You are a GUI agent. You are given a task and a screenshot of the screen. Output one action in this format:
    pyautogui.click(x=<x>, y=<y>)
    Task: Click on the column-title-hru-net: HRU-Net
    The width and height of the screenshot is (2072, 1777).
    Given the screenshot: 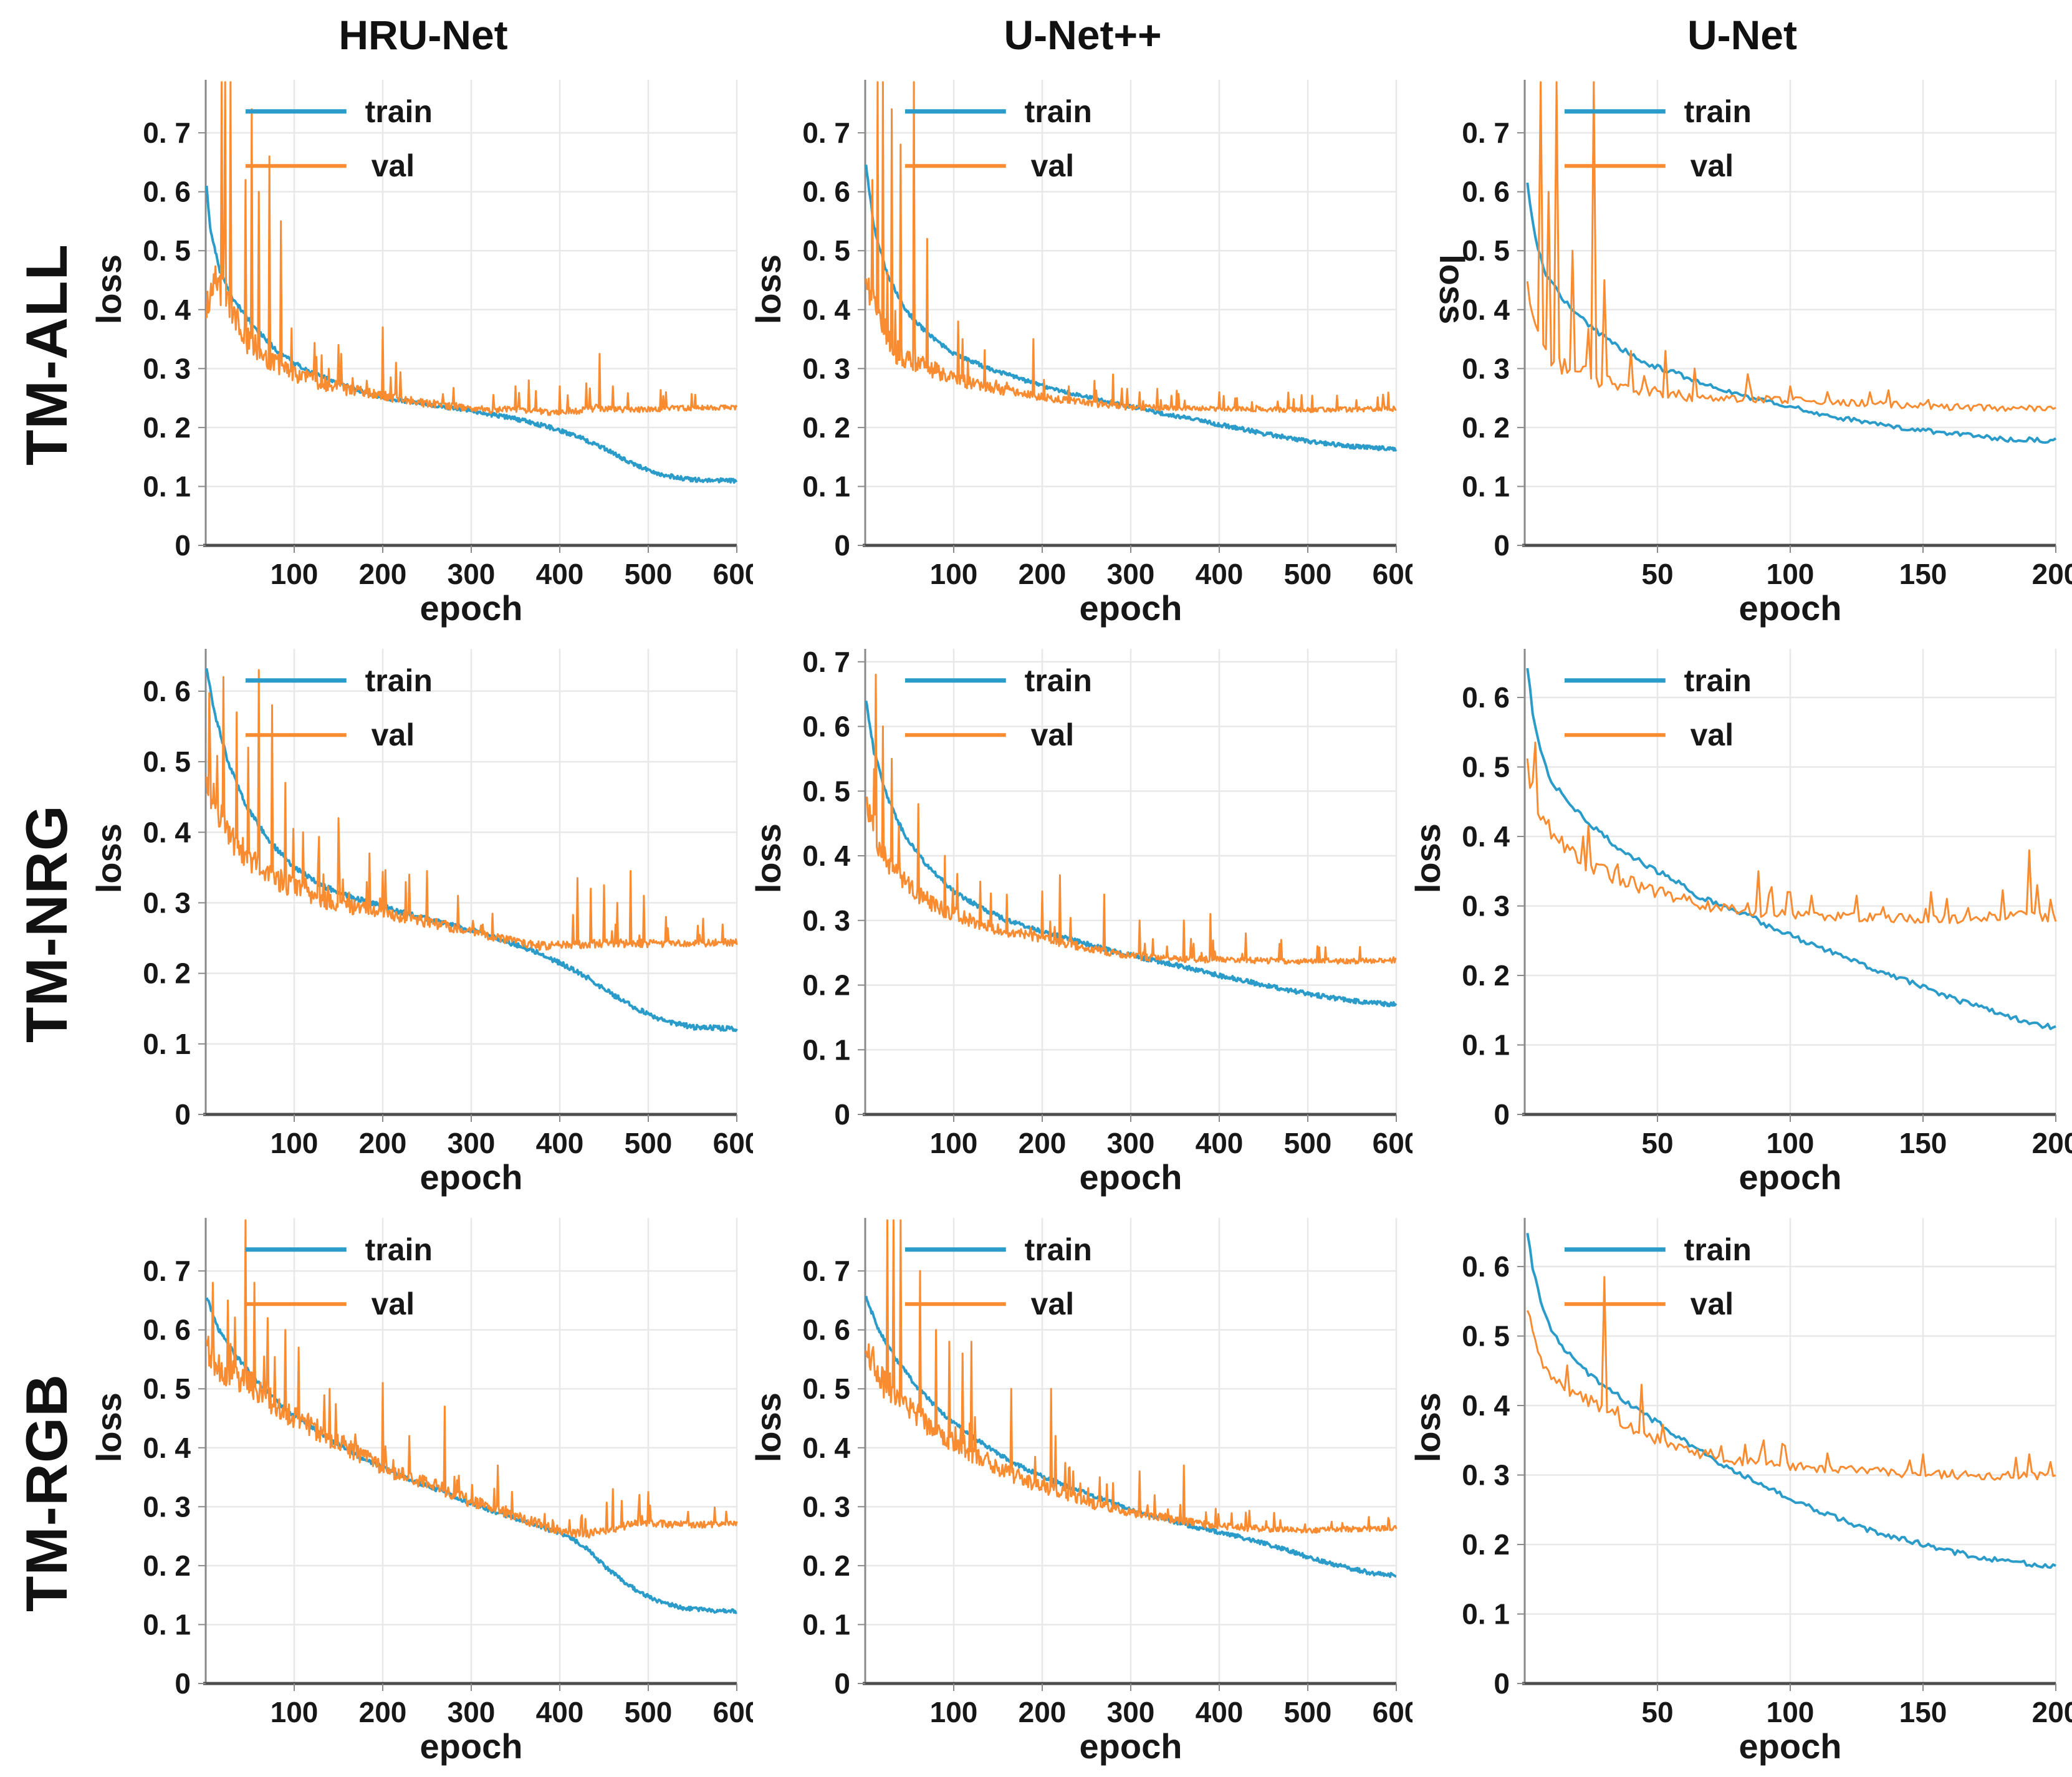 What is the action you would take?
    pyautogui.click(x=423, y=35)
    